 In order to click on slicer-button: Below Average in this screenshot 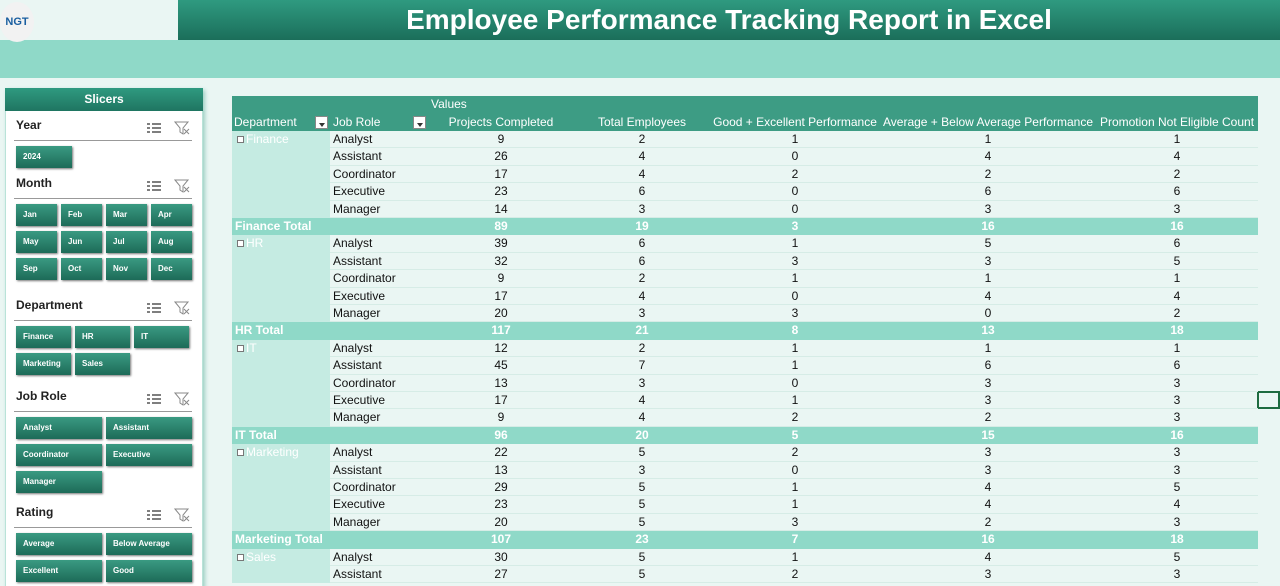, I will do `click(149, 544)`.